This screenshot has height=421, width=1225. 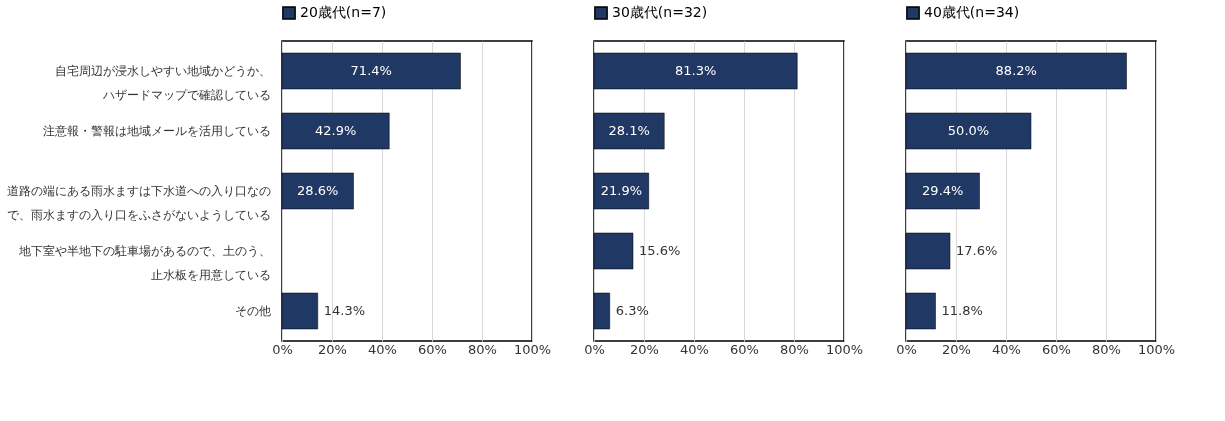 I want to click on y-tick-label: 自宅周辺が浸水しやすい地域かどうか、ハザードマップで確認している, so click(x=162, y=83).